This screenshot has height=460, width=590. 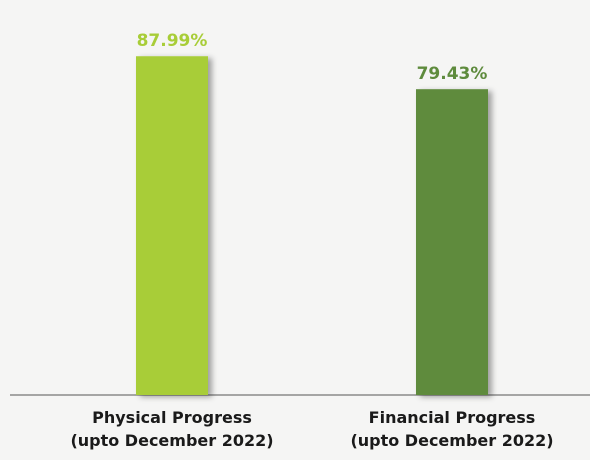 What do you see at coordinates (172, 429) in the screenshot?
I see `x-tick-label: Physical Progress (upto December 2022)` at bounding box center [172, 429].